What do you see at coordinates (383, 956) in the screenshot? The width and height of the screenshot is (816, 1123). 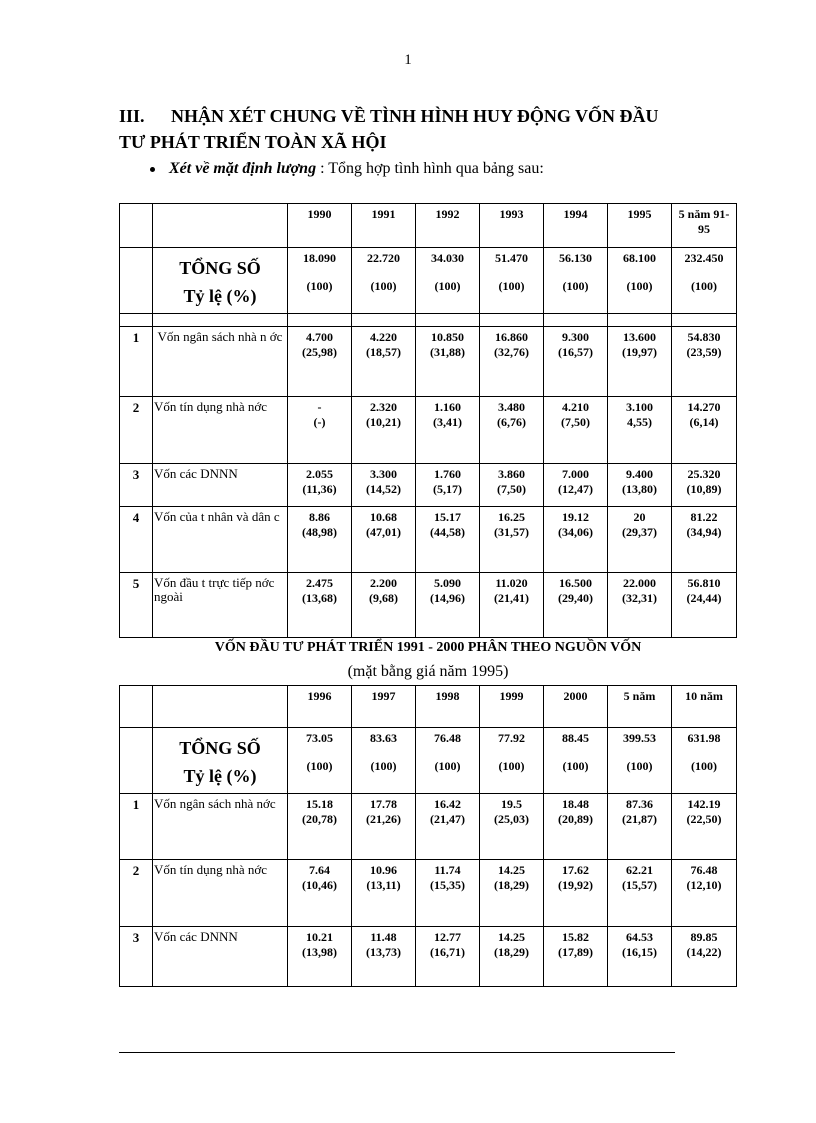 I see `value-cell: 11.48 (13,73)` at bounding box center [383, 956].